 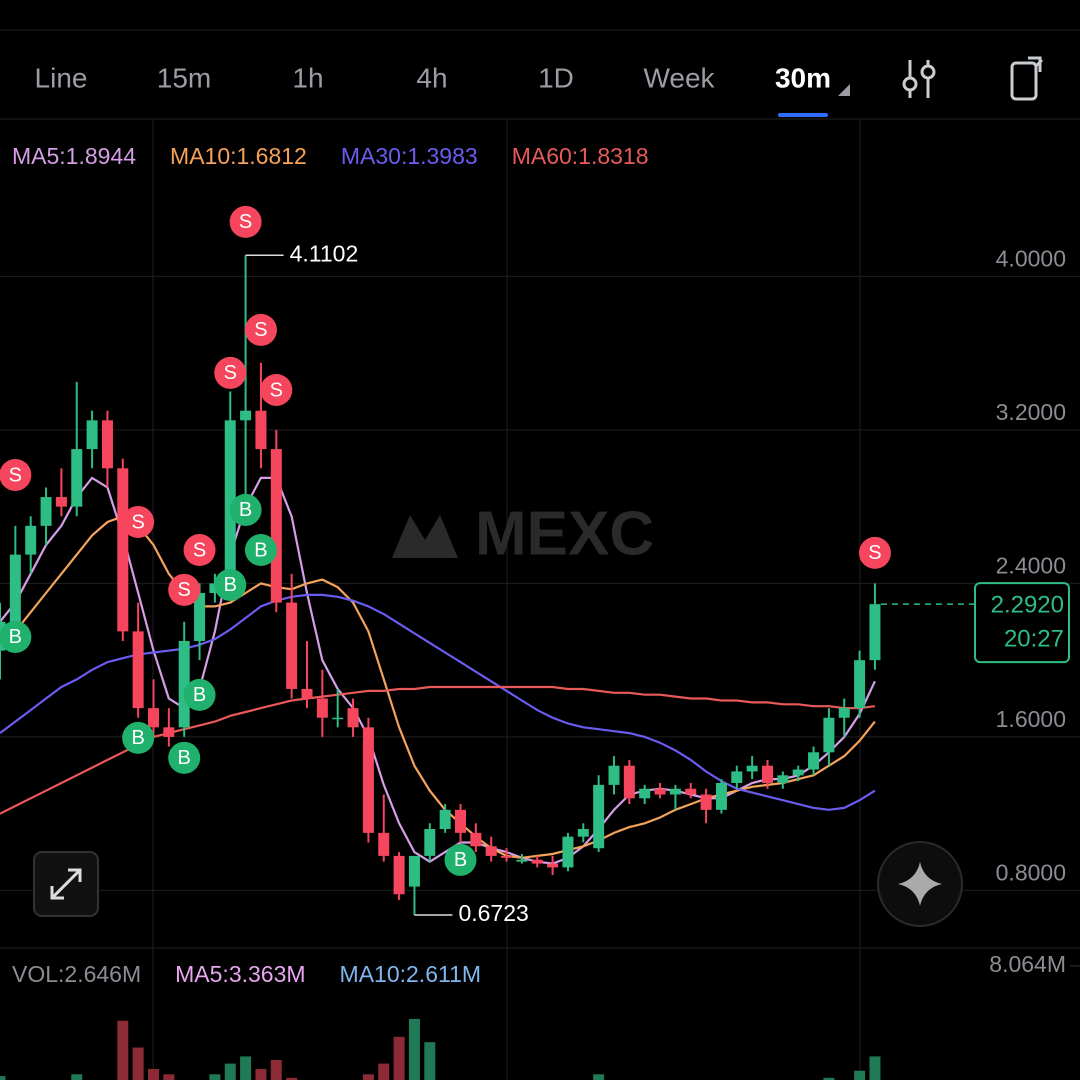 What do you see at coordinates (919, 79) in the screenshot?
I see `indicator-settings-icon` at bounding box center [919, 79].